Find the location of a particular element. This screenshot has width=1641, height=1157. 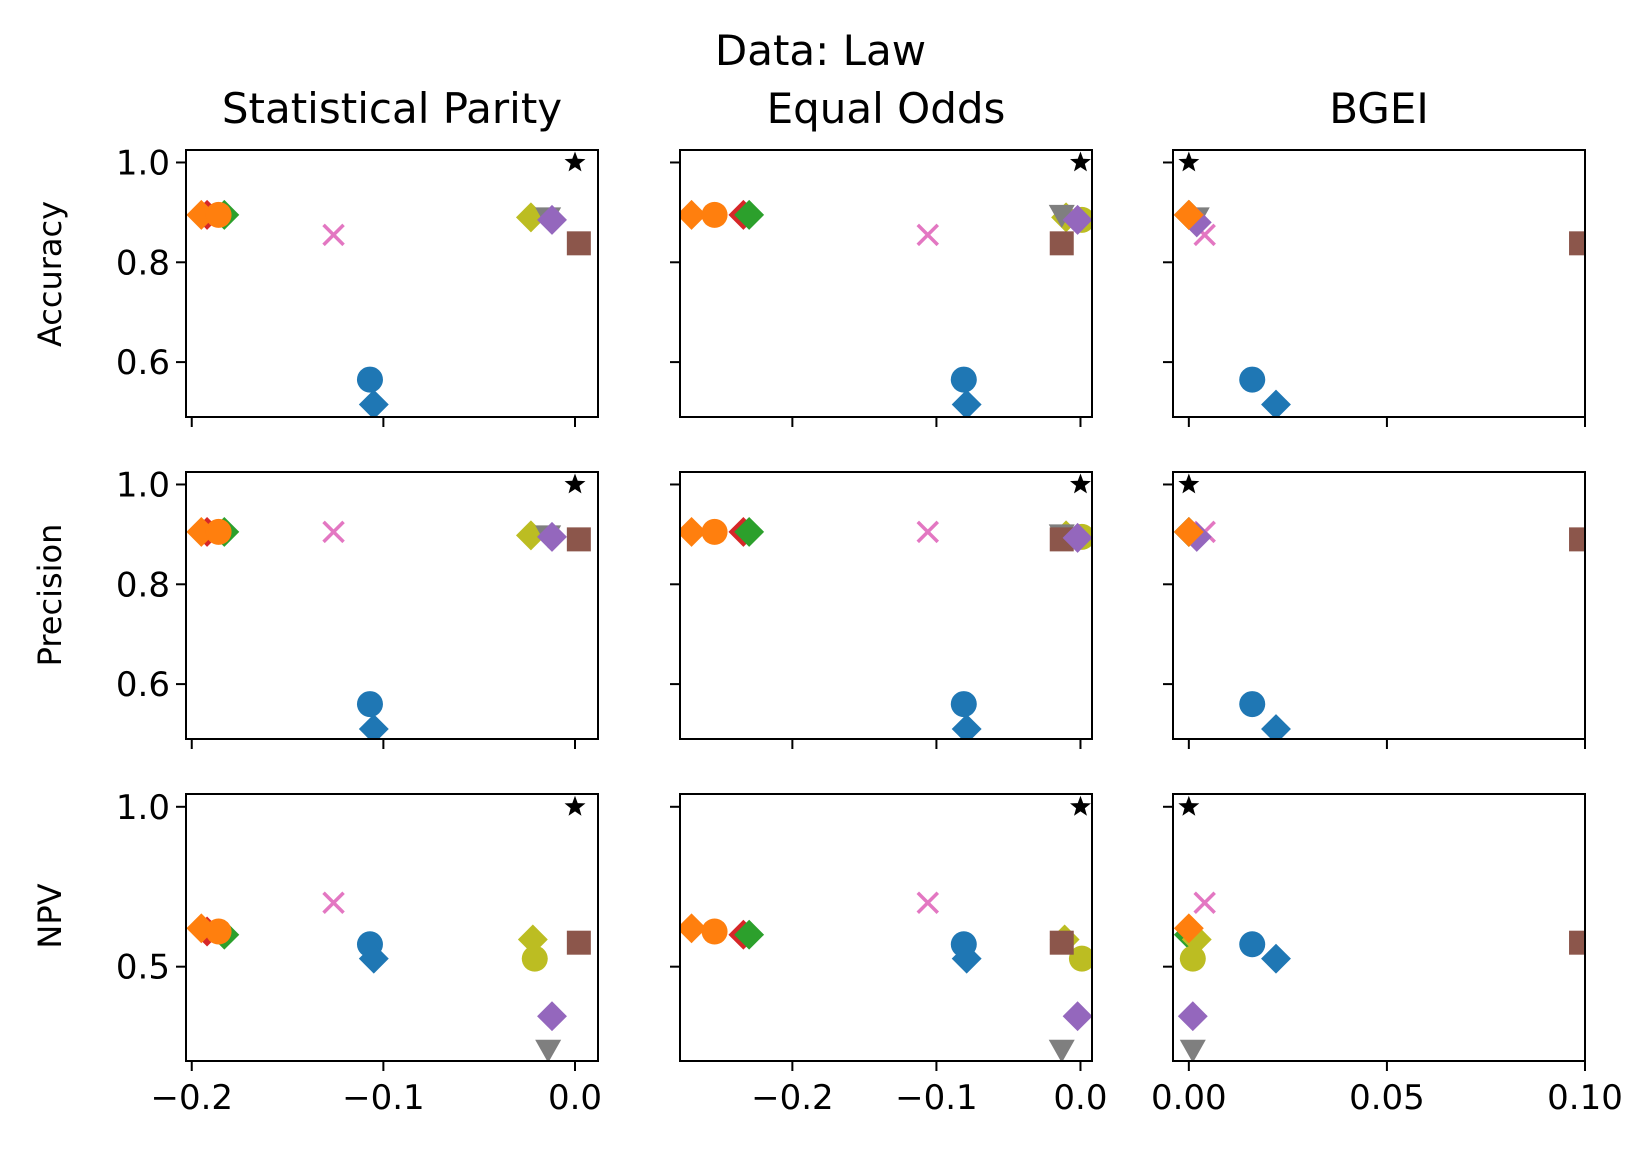

y-tick-label: 0.6 is located at coordinates (143, 685).